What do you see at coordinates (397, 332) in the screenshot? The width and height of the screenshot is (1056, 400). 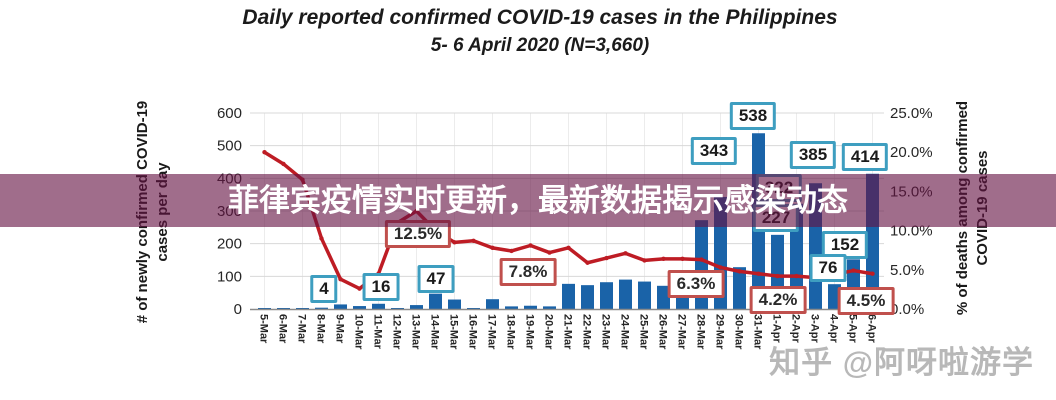 I see `x-tick-label: 12-Mar` at bounding box center [397, 332].